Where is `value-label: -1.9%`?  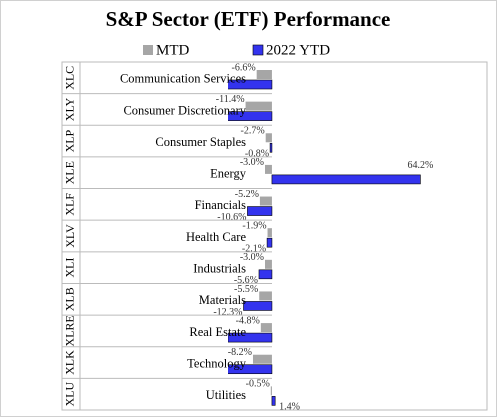
value-label: -1.9% is located at coordinates (254, 225).